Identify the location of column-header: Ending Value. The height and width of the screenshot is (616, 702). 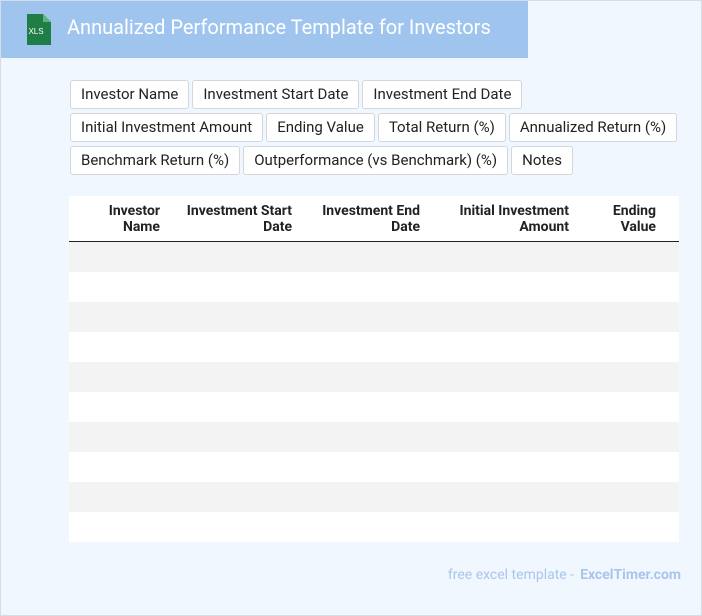
(621, 219).